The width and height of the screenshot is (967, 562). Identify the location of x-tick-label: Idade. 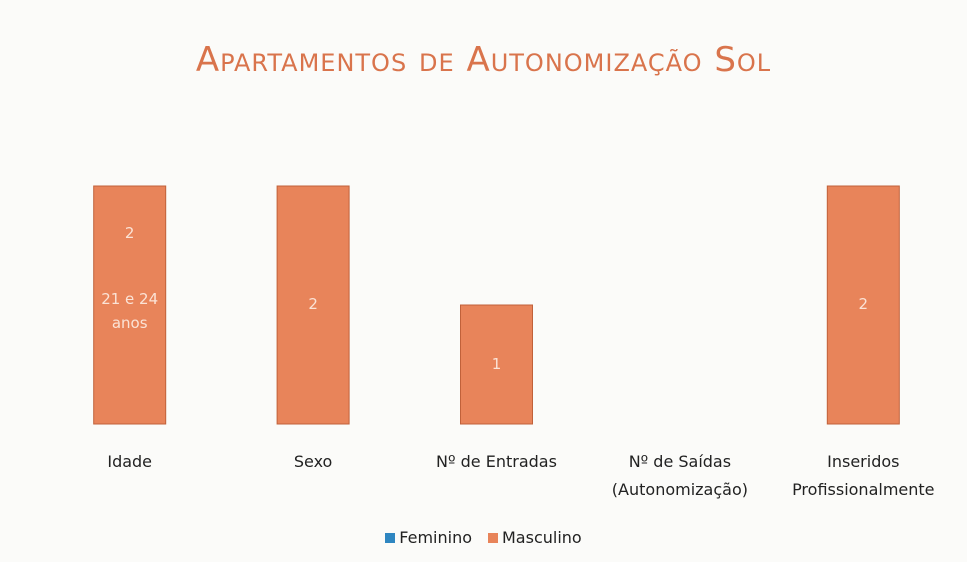
(130, 461).